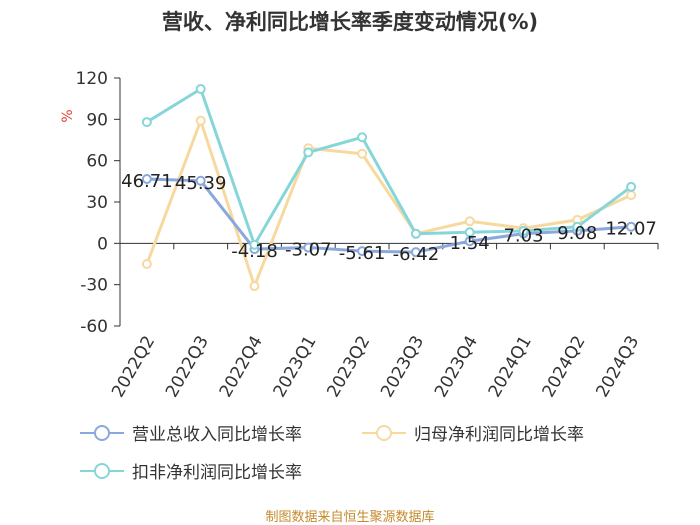 Image resolution: width=700 pixels, height=525 pixels. I want to click on data-label: 7.03, so click(523, 236).